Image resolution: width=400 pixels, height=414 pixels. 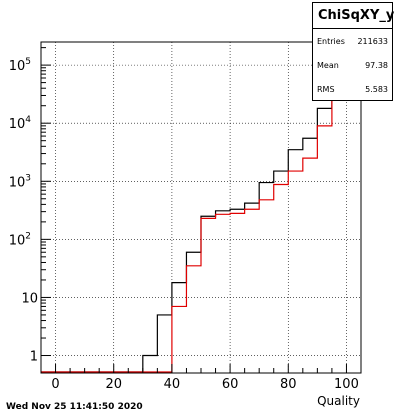 I want to click on x-axis-label: Quality, so click(x=338, y=401).